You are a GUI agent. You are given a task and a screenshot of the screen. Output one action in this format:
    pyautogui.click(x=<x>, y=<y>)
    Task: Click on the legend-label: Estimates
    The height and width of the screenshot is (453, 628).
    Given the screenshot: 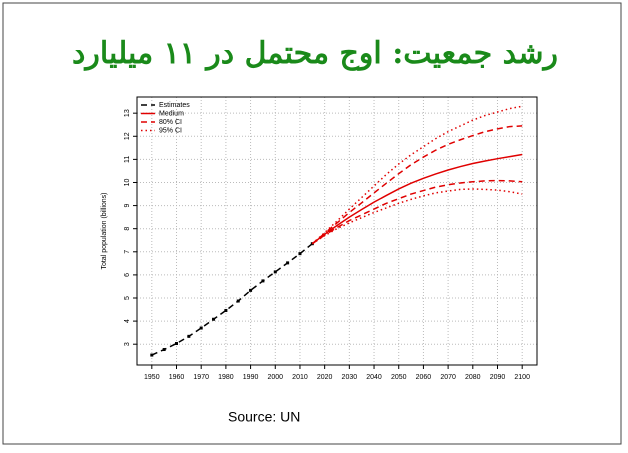 What is the action you would take?
    pyautogui.click(x=174, y=105)
    